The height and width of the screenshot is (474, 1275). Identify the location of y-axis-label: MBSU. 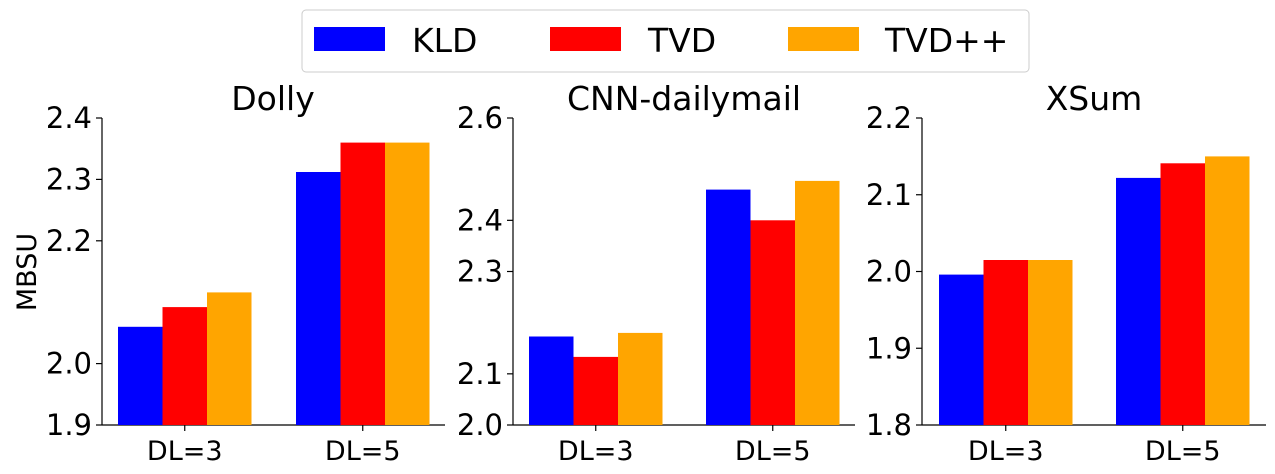
(27, 272).